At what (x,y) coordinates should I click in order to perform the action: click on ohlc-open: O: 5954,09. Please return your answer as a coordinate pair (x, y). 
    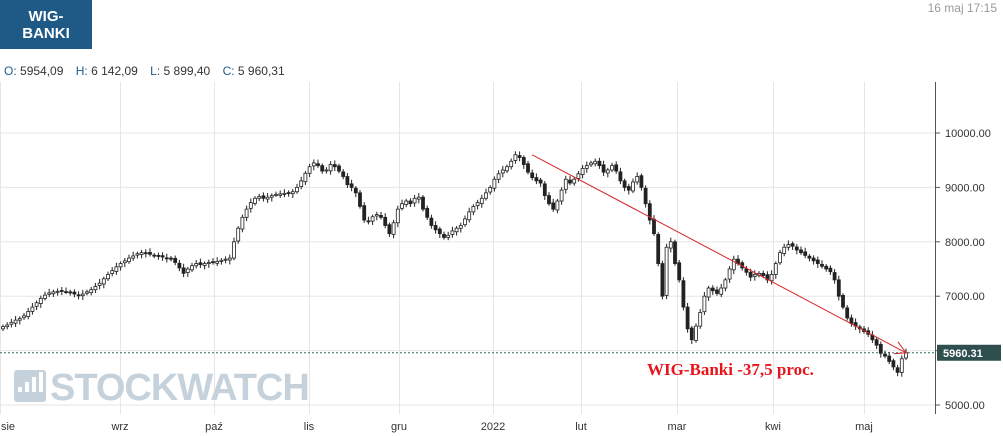
    Looking at the image, I should click on (34, 71).